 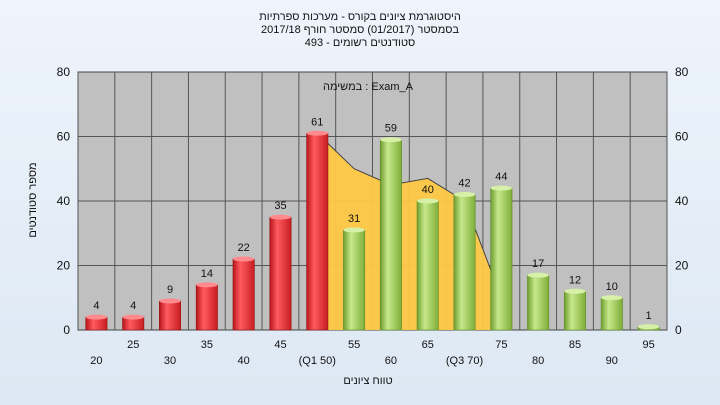 What do you see at coordinates (207, 345) in the screenshot?
I see `x-tick-label: 35` at bounding box center [207, 345].